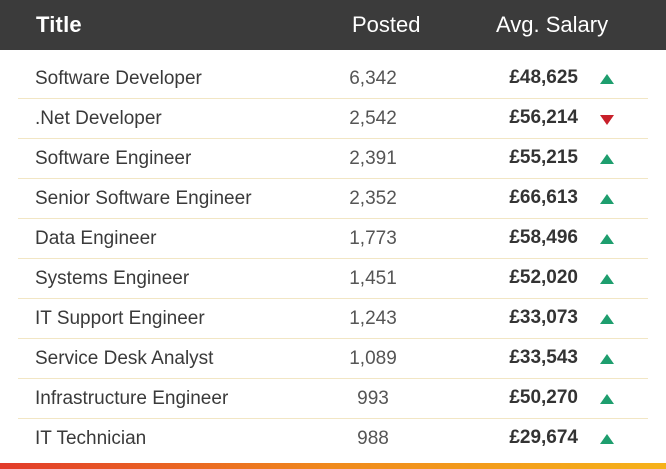  I want to click on trend-down-icon, so click(607, 120).